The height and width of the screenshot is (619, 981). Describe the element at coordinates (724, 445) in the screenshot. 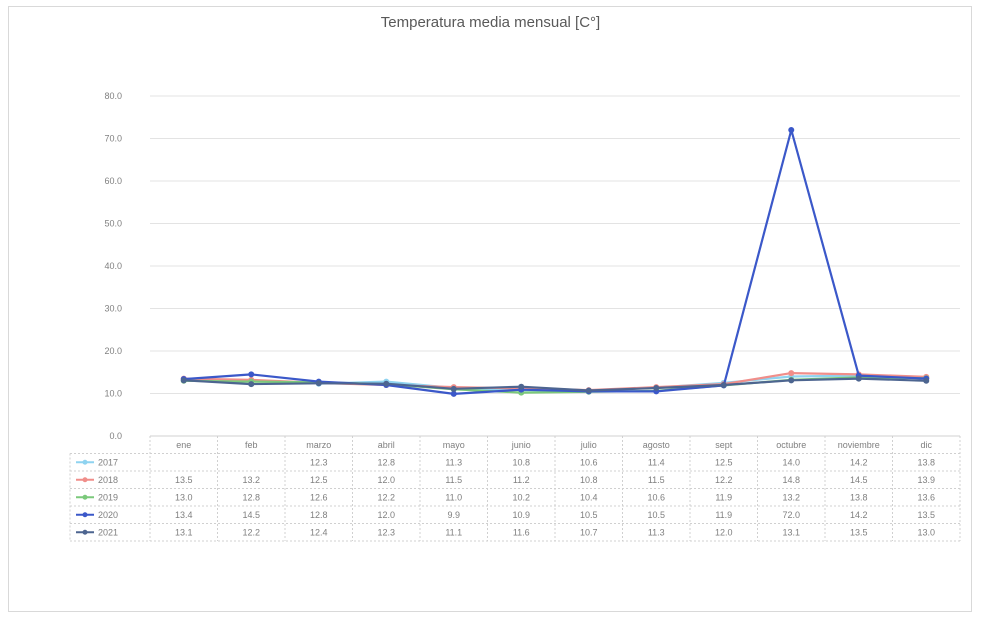

I see `x-tick-label: sept` at that location.